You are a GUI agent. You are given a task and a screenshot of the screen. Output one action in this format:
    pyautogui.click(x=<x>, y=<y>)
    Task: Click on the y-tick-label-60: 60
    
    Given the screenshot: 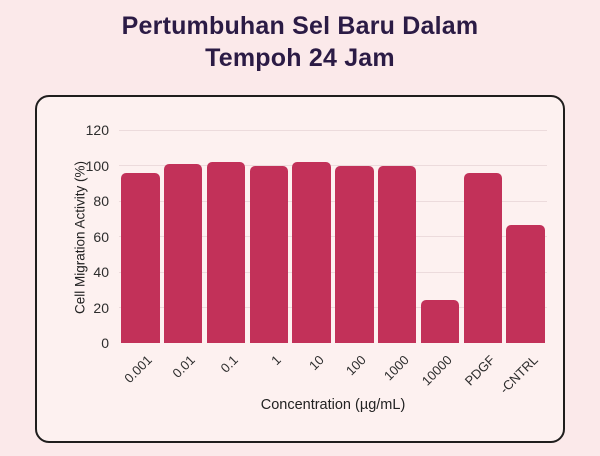 What is the action you would take?
    pyautogui.click(x=101, y=236)
    